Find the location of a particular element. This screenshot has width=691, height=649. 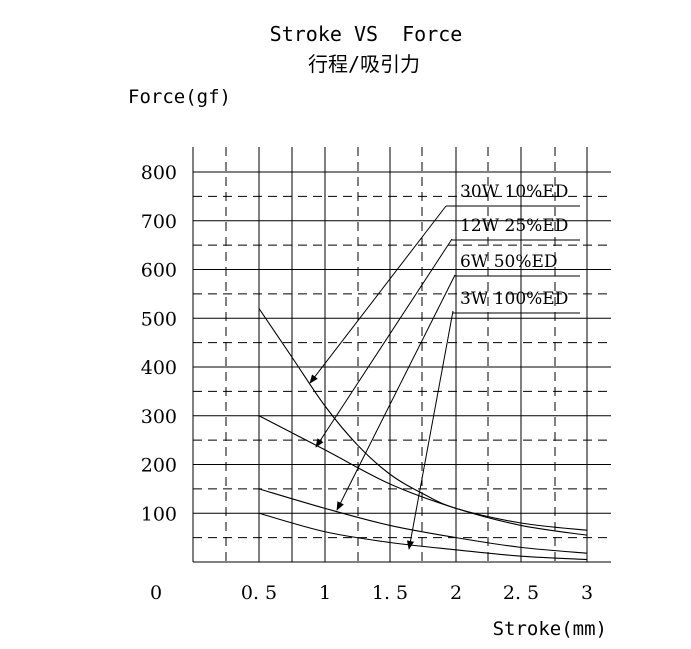

y-tick-label: 600 is located at coordinates (159, 271).